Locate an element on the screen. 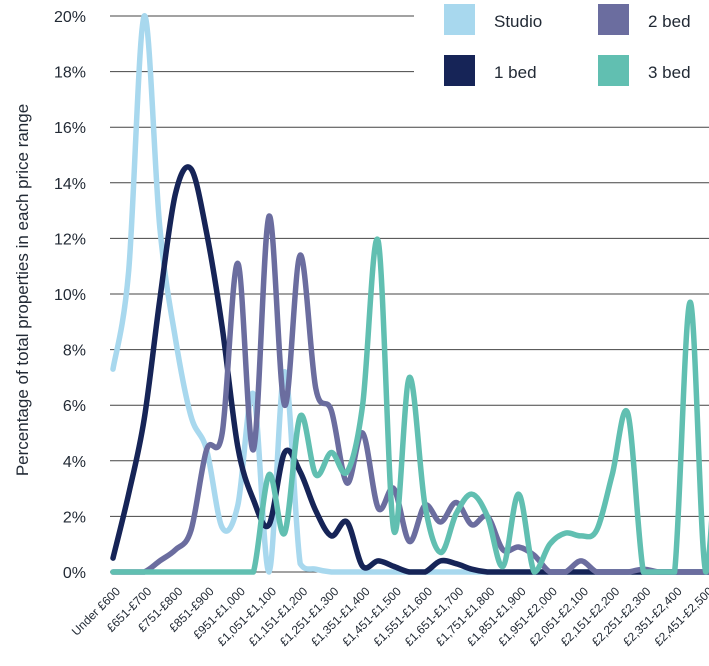 The width and height of the screenshot is (709, 666). y-tick-label: 2% is located at coordinates (74, 517).